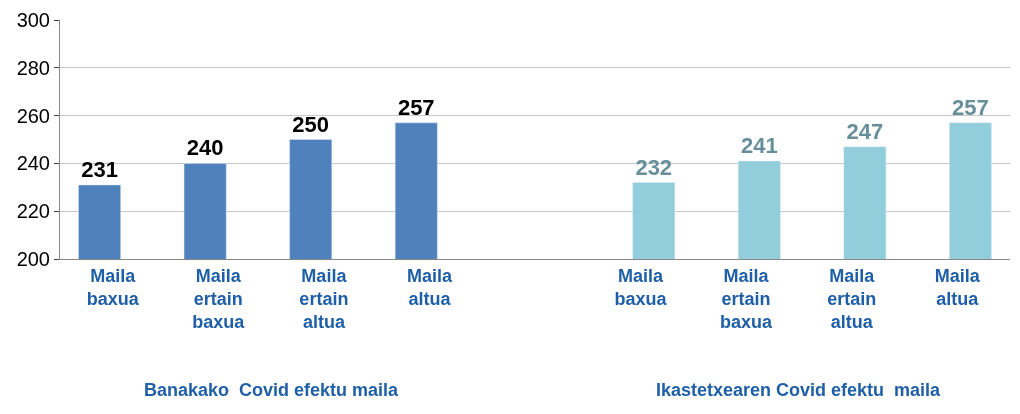 This screenshot has height=414, width=1020. Describe the element at coordinates (33, 67) in the screenshot. I see `y-tick-label: 280` at that location.